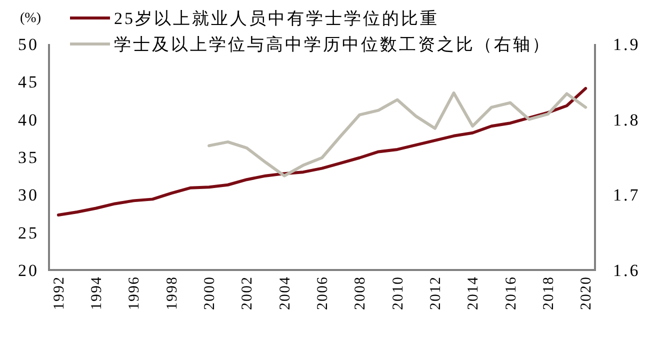 The height and width of the screenshot is (337, 646). I want to click on x-tick-label: 2008, so click(360, 293).